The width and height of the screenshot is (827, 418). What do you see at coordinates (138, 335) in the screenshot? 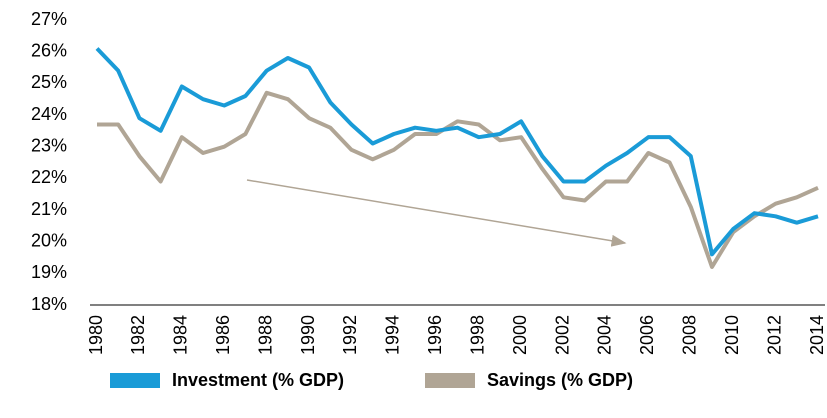
I see `x-tick-label: 1982` at bounding box center [138, 335].